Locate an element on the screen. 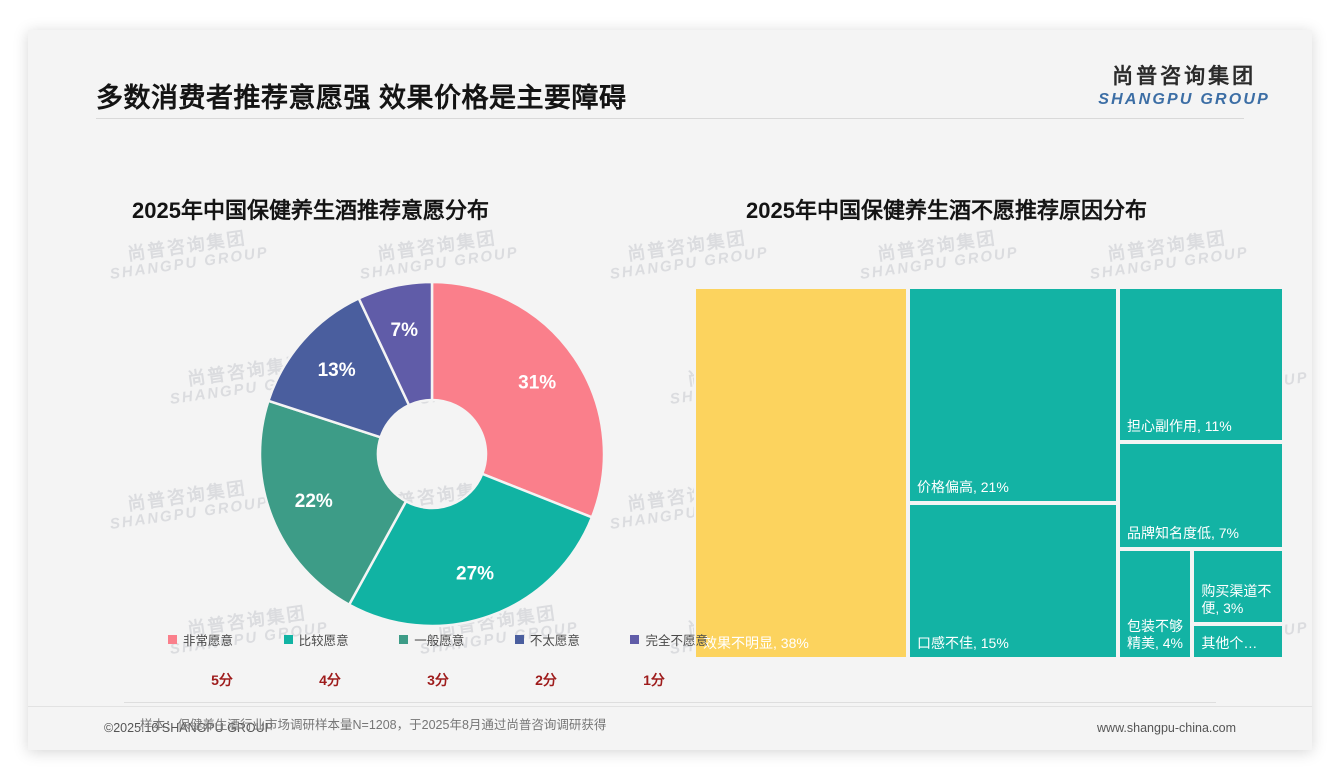  treemap-cell: 购买渠道不便, 3% is located at coordinates (1238, 586).